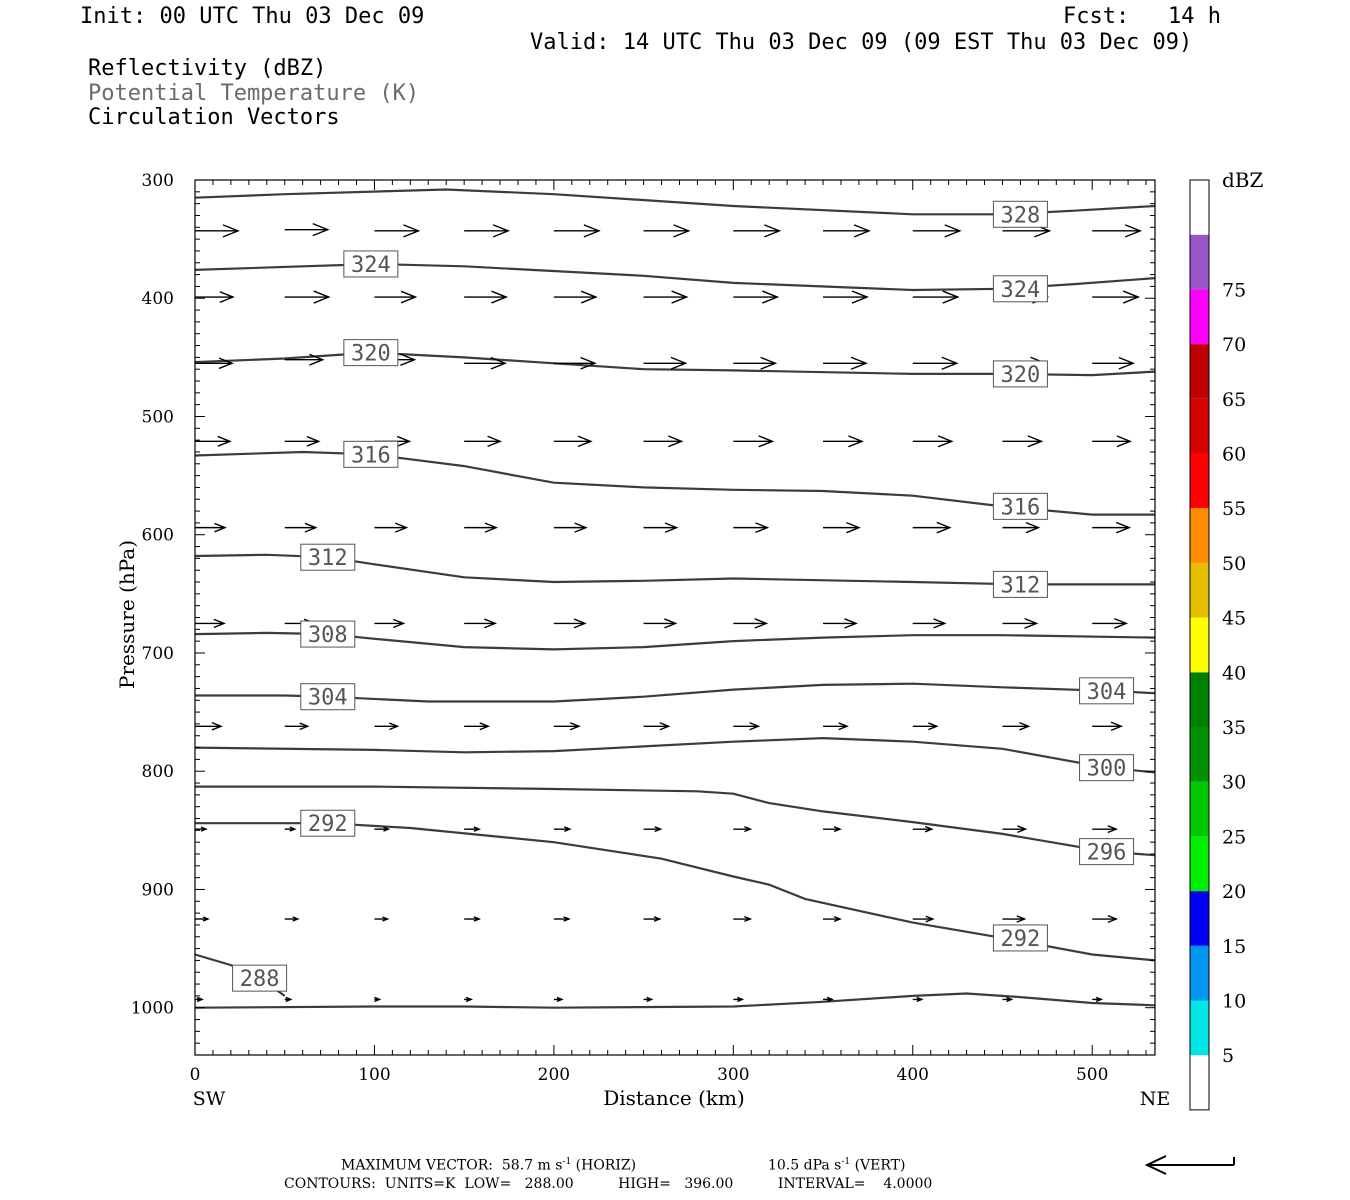 This screenshot has width=1350, height=1200. I want to click on colorbar-label: 45, so click(1234, 619).